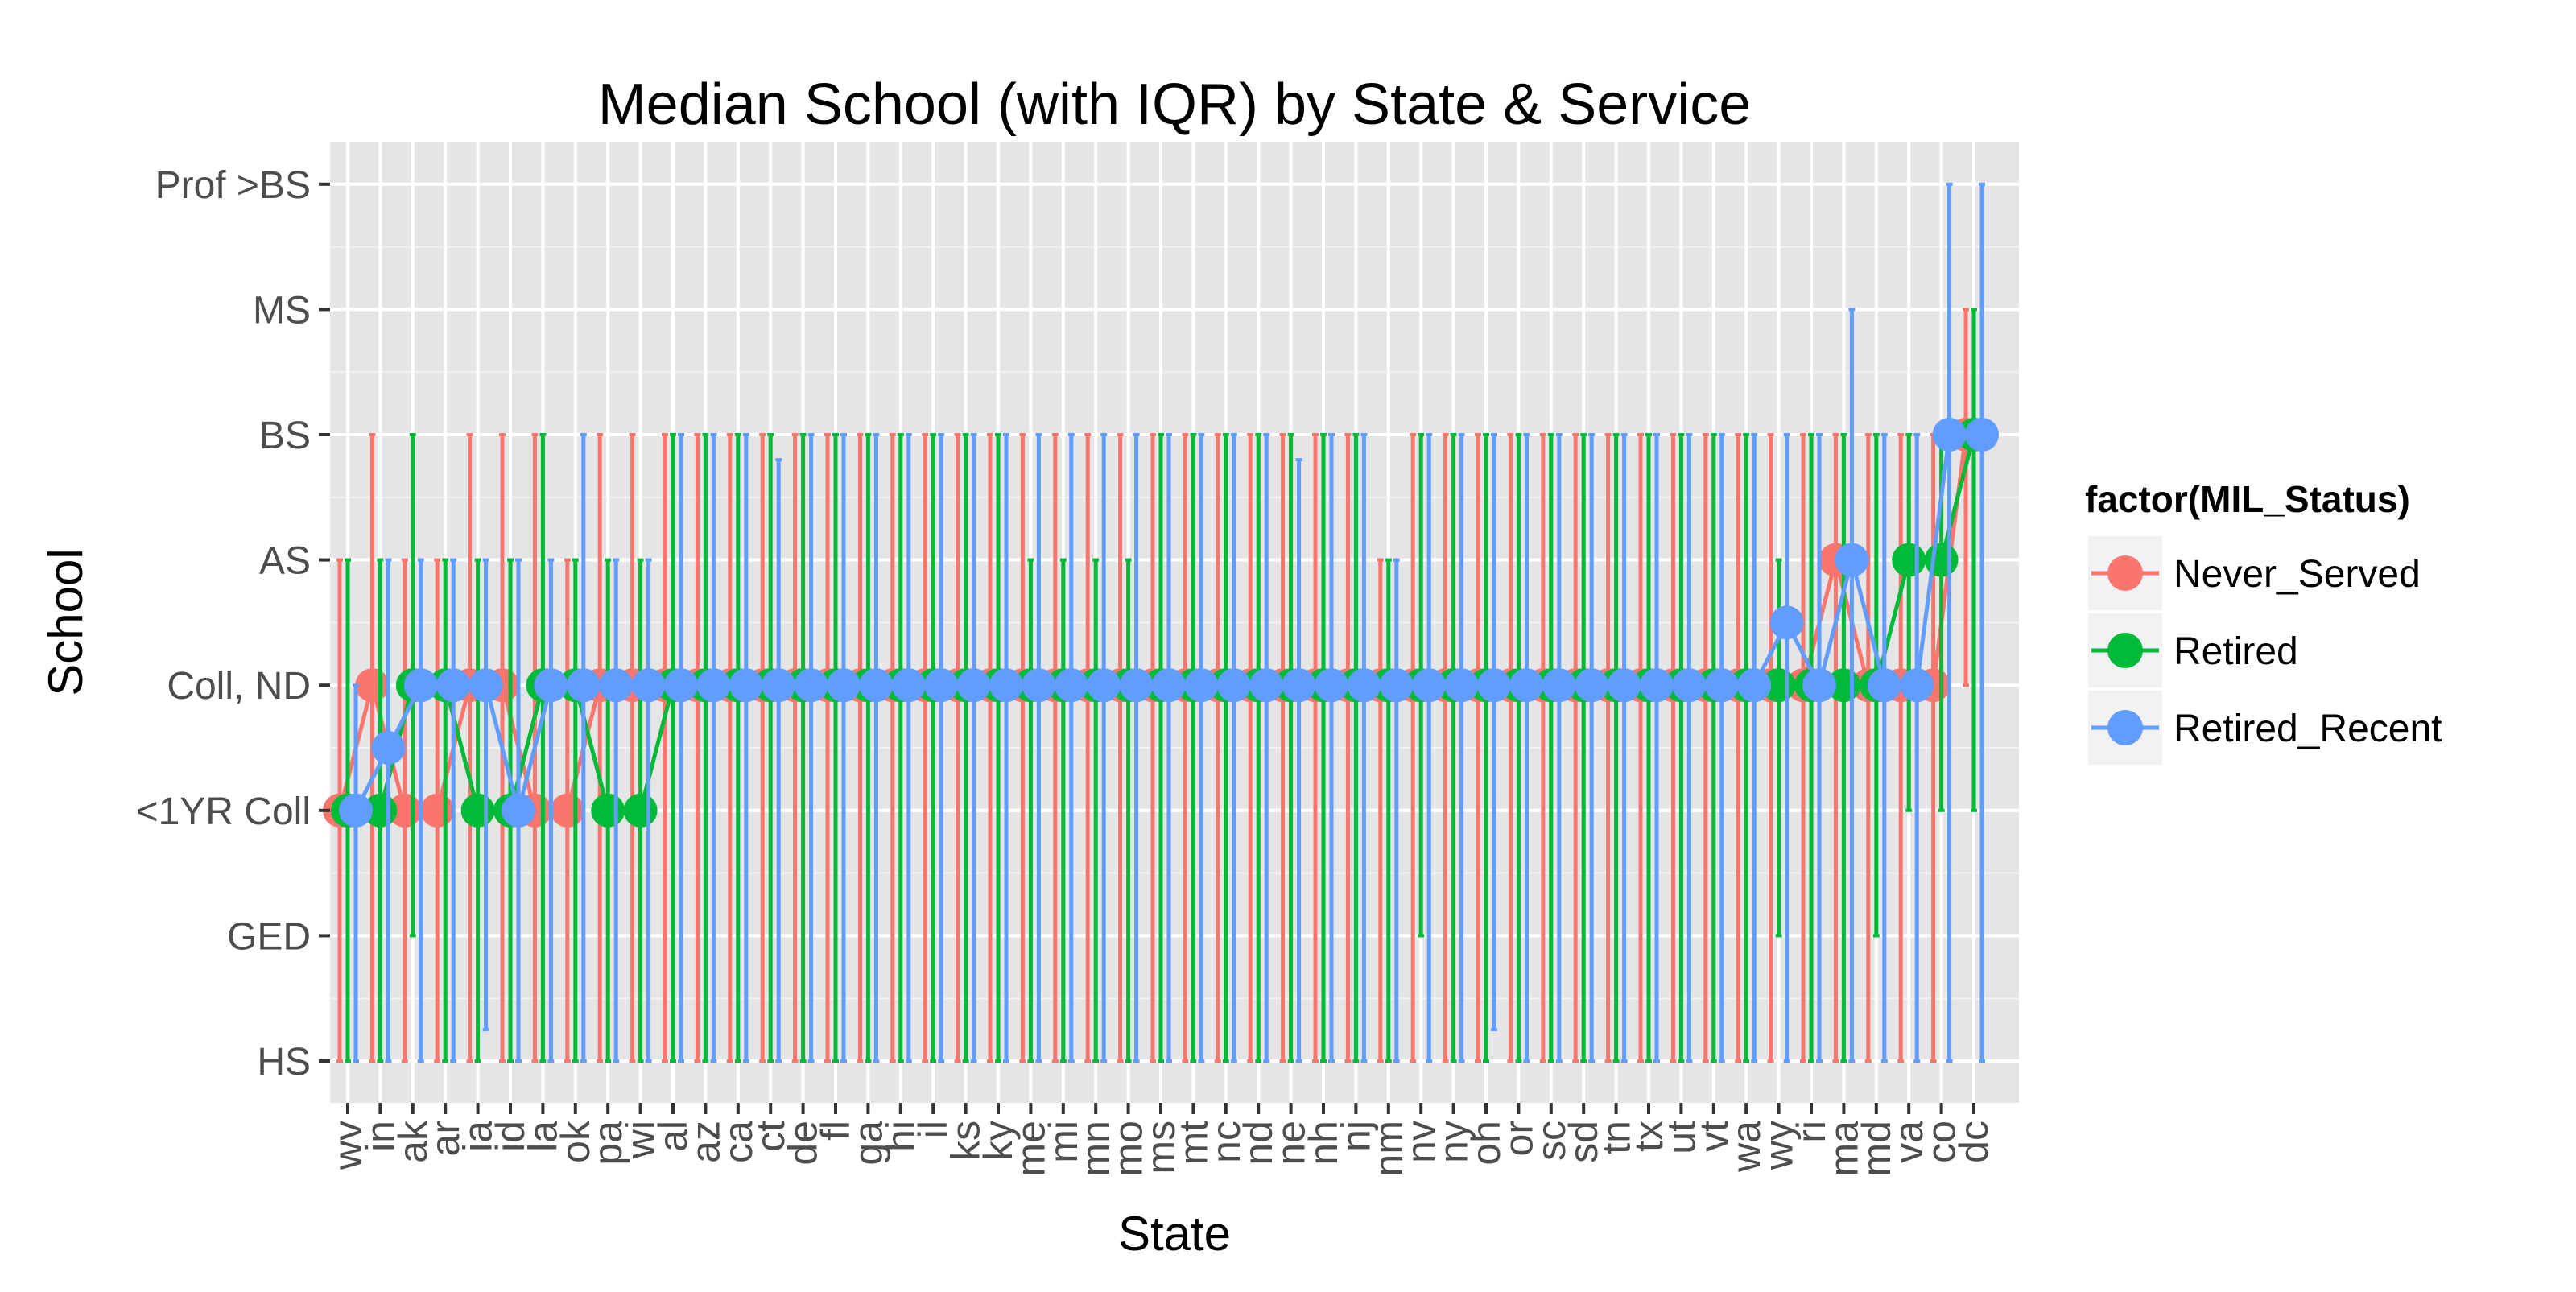 The height and width of the screenshot is (1292, 2576). I want to click on point-Retired_Recent-ms, so click(1169, 685).